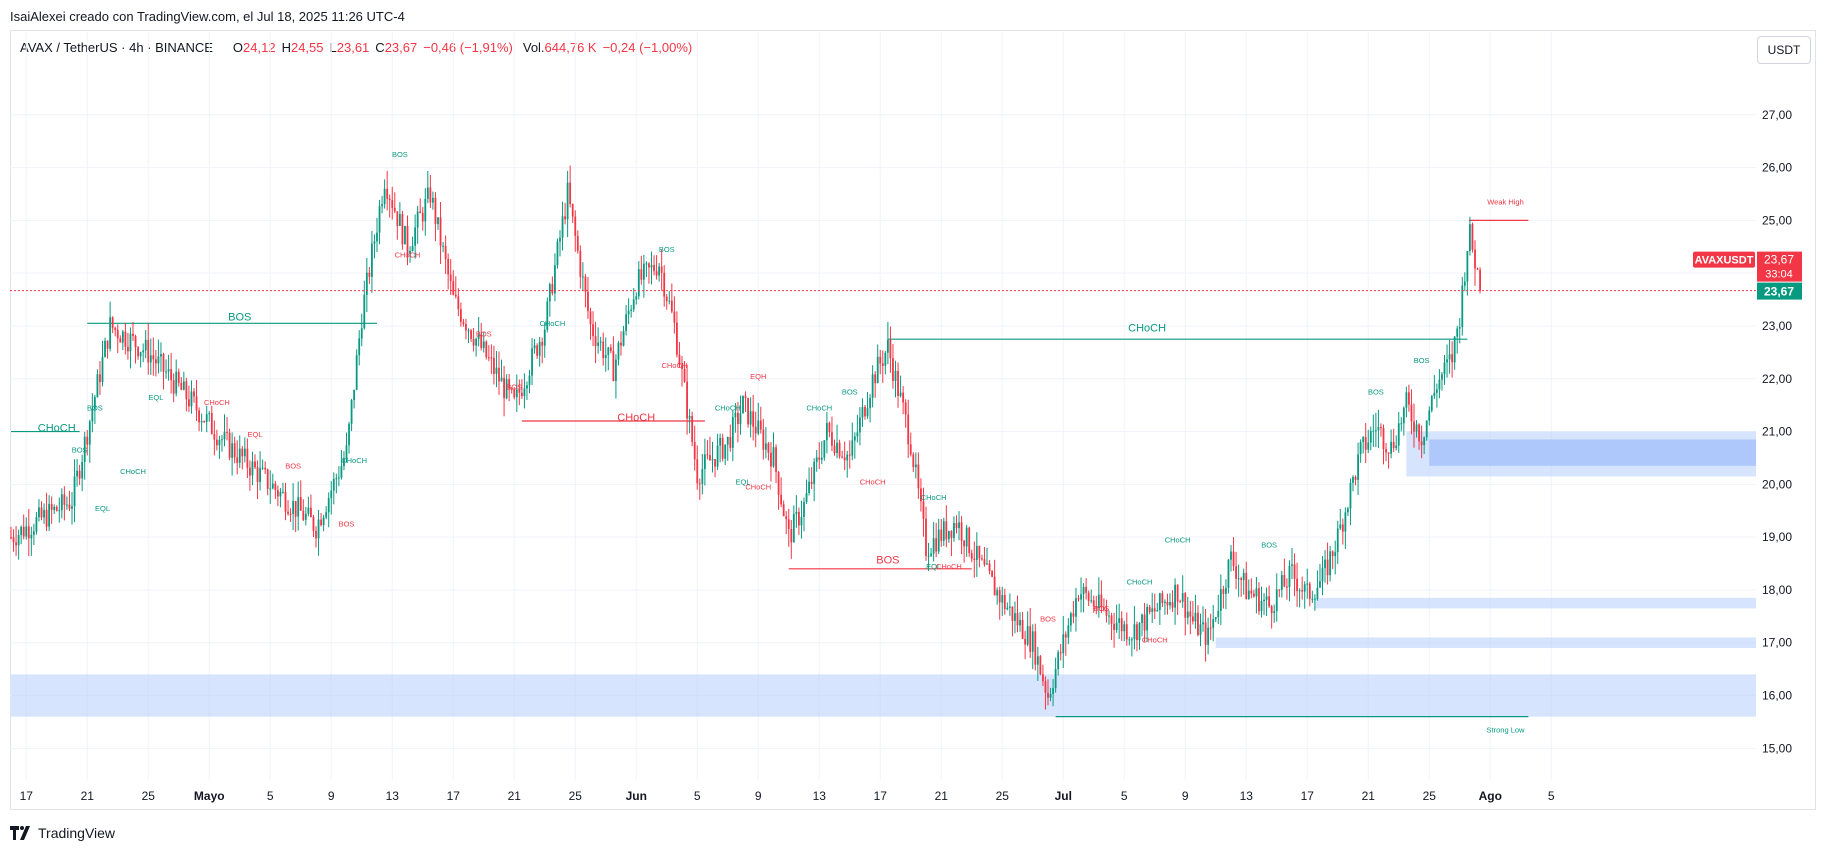 The width and height of the screenshot is (1826, 853). I want to click on close-value: 23,67, so click(401, 47).